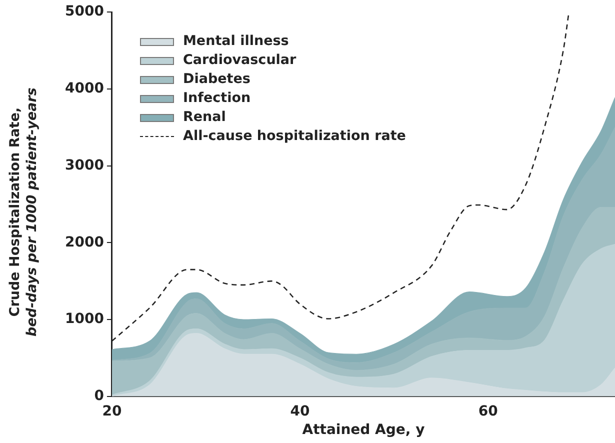 The height and width of the screenshot is (443, 615). Describe the element at coordinates (84, 165) in the screenshot. I see `y-tick-label: 3000` at that location.